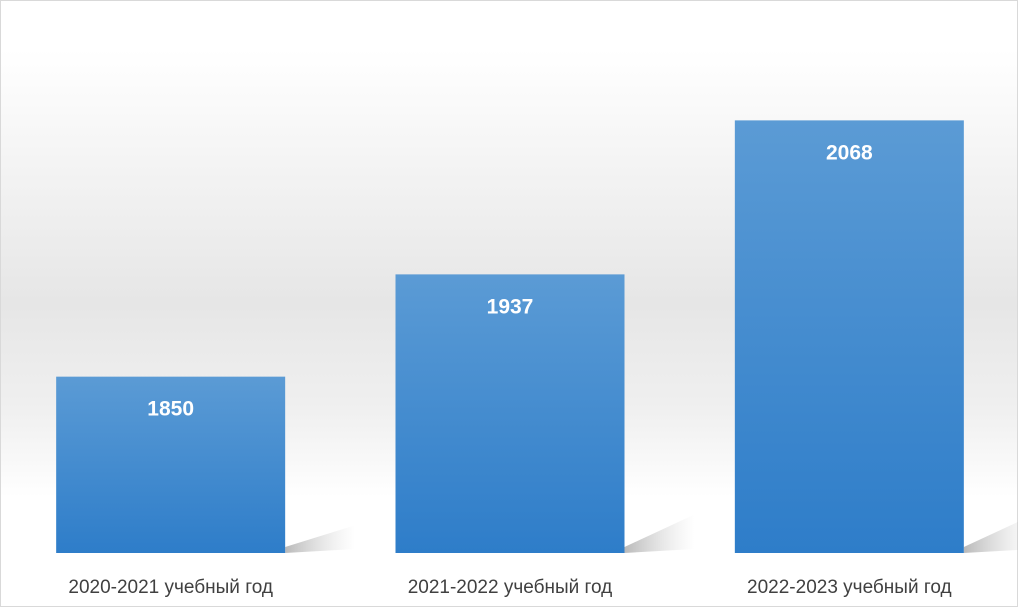  I want to click on category-label: 2020-2021 учебный год, so click(170, 587).